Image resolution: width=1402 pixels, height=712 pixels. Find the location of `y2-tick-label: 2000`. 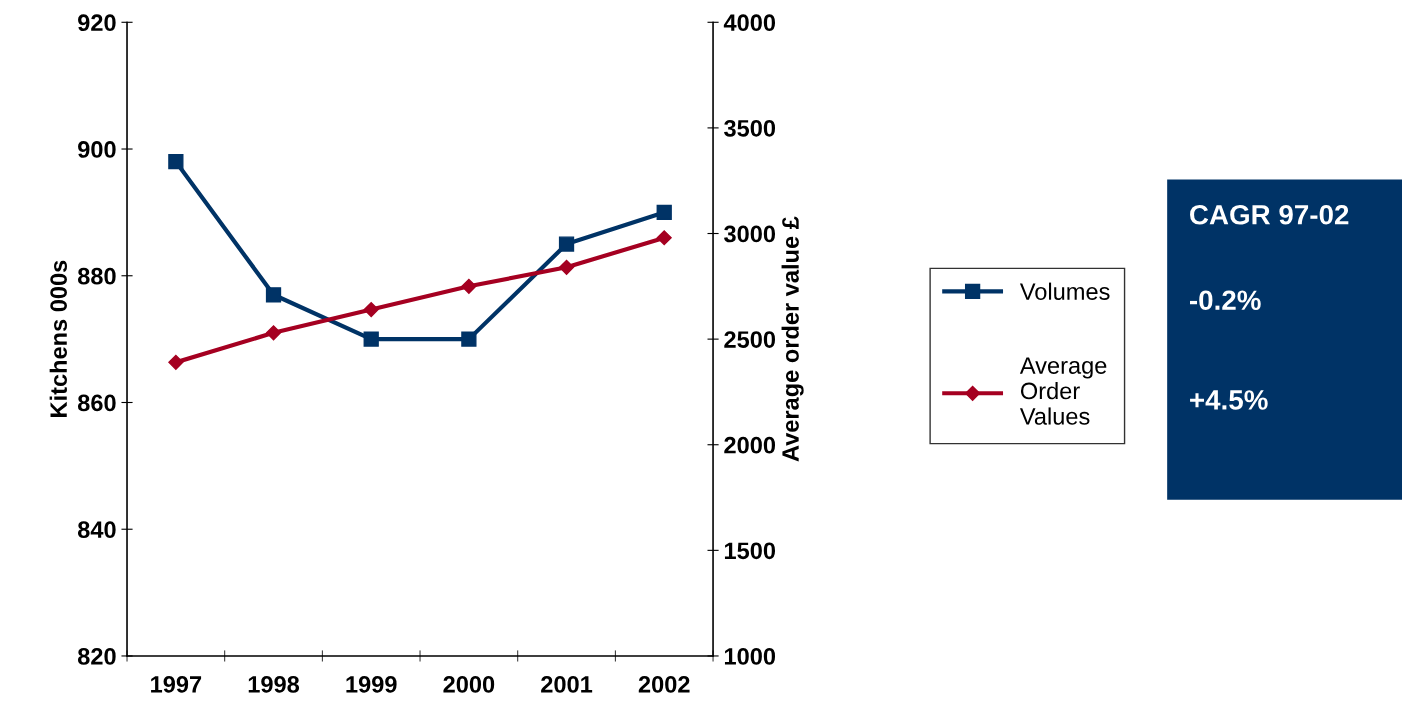

y2-tick-label: 2000 is located at coordinates (750, 445).